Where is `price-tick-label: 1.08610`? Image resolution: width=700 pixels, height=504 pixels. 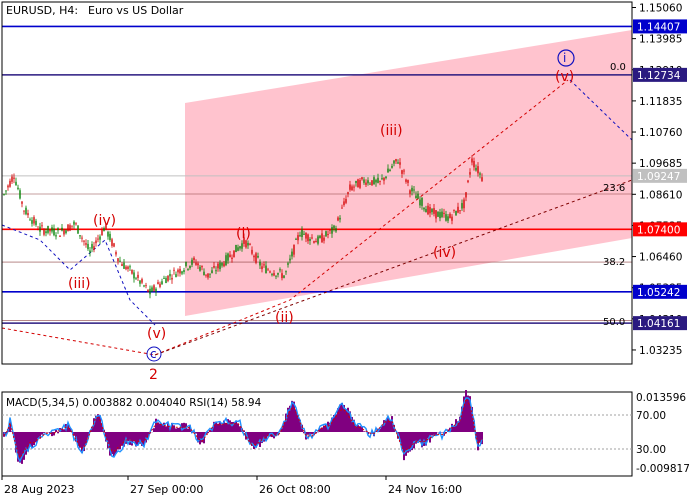
price-tick-label: 1.08610 is located at coordinates (660, 195).